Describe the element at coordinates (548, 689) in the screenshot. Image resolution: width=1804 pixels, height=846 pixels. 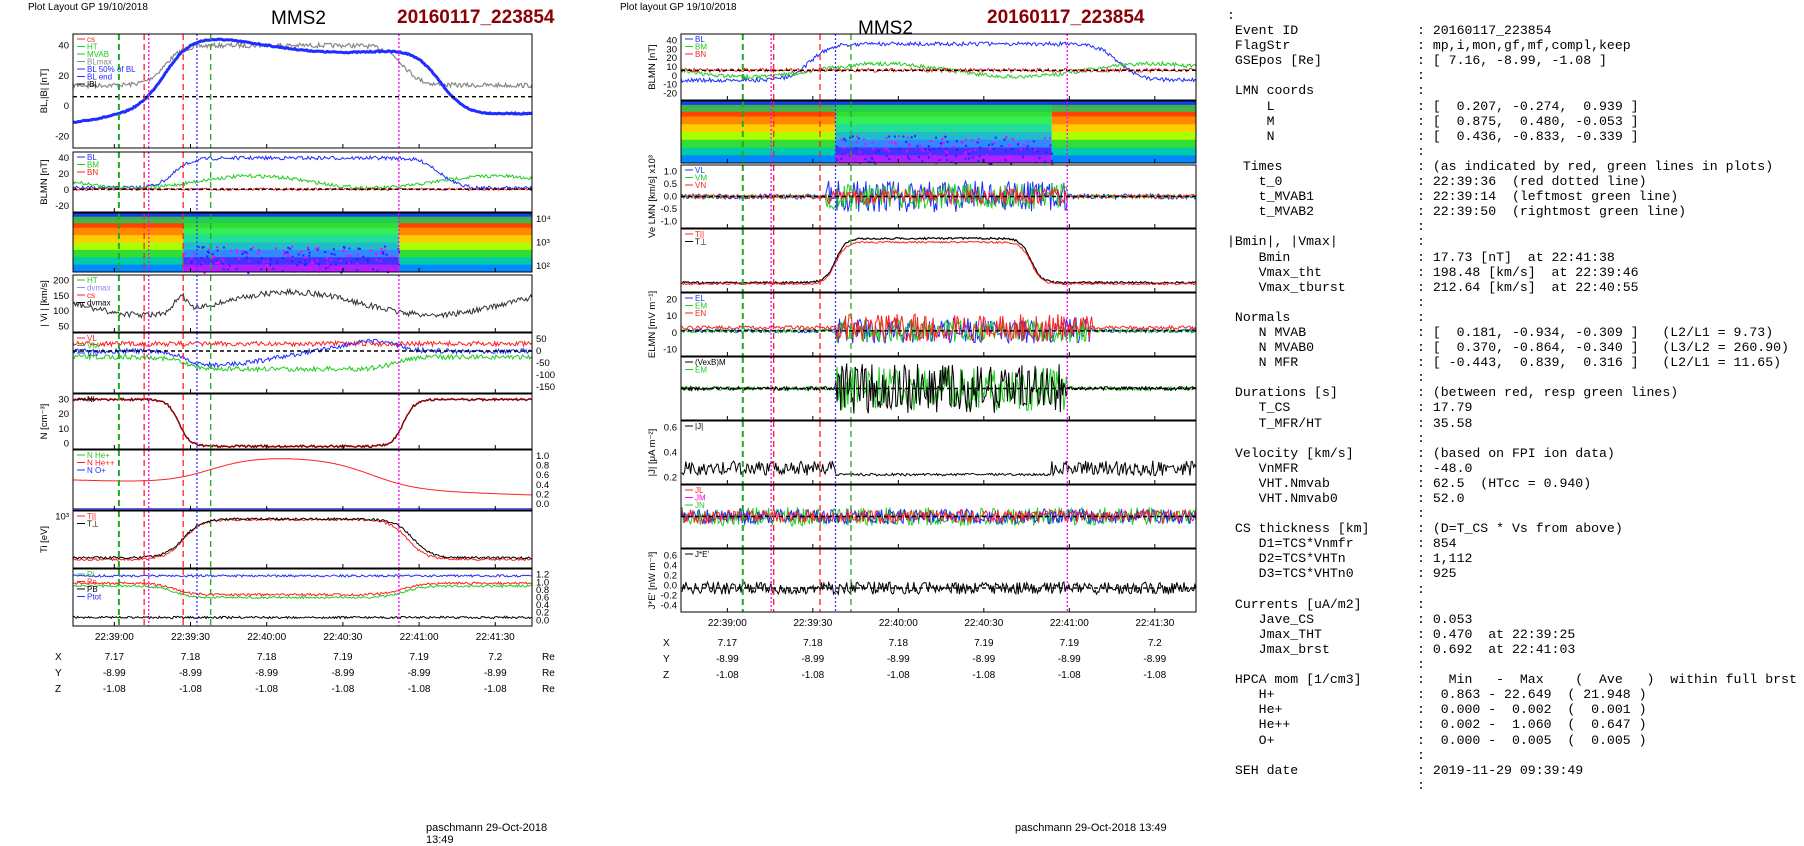
I see `left-pos-unit: Re` at that location.